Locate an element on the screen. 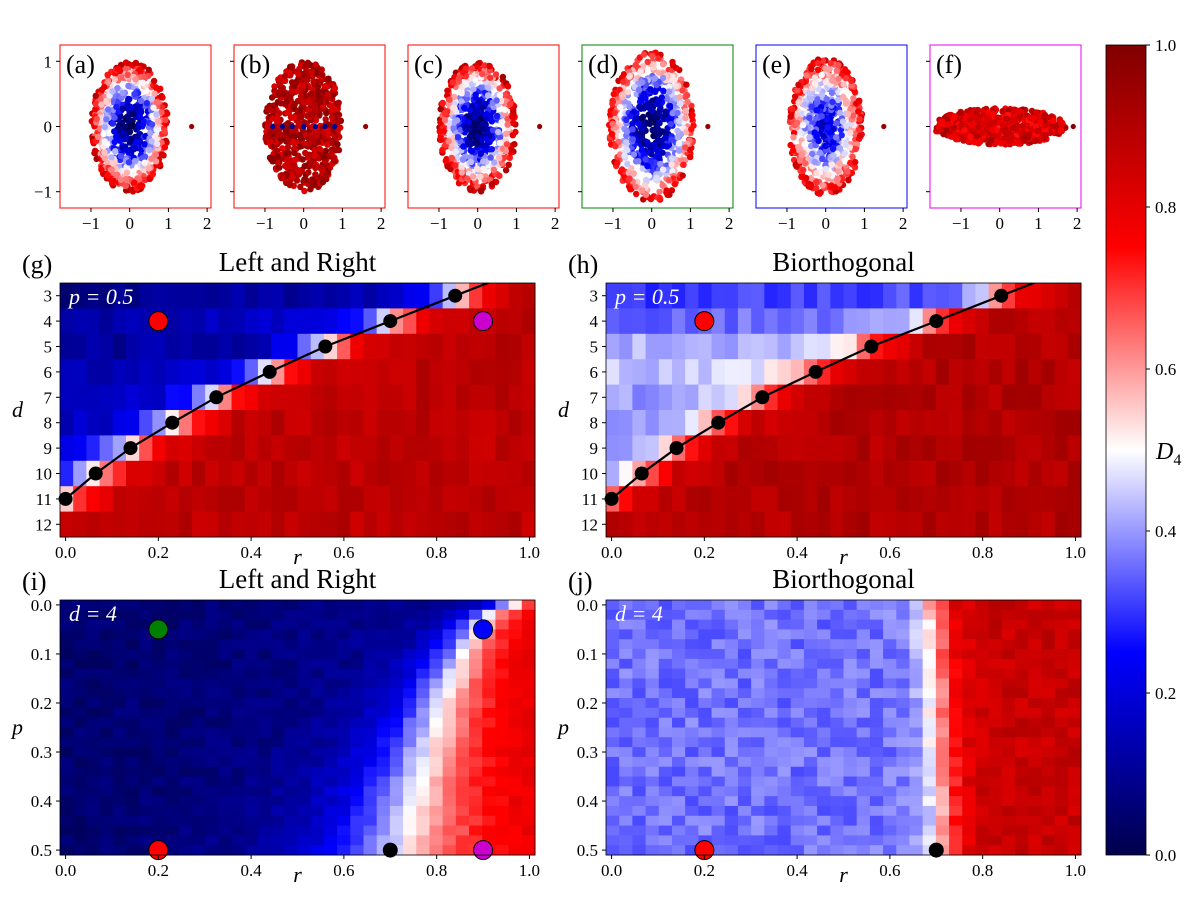 Image resolution: width=1200 pixels, height=900 pixels. marker-point is located at coordinates (158, 321).